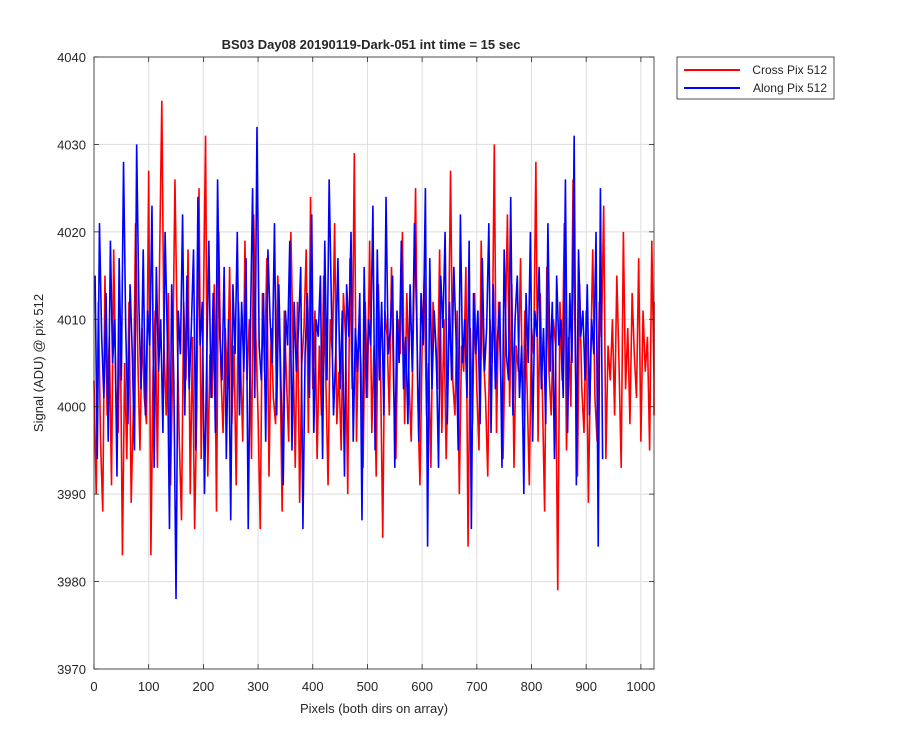  What do you see at coordinates (71, 57) in the screenshot?
I see `y-tick-label: 4040` at bounding box center [71, 57].